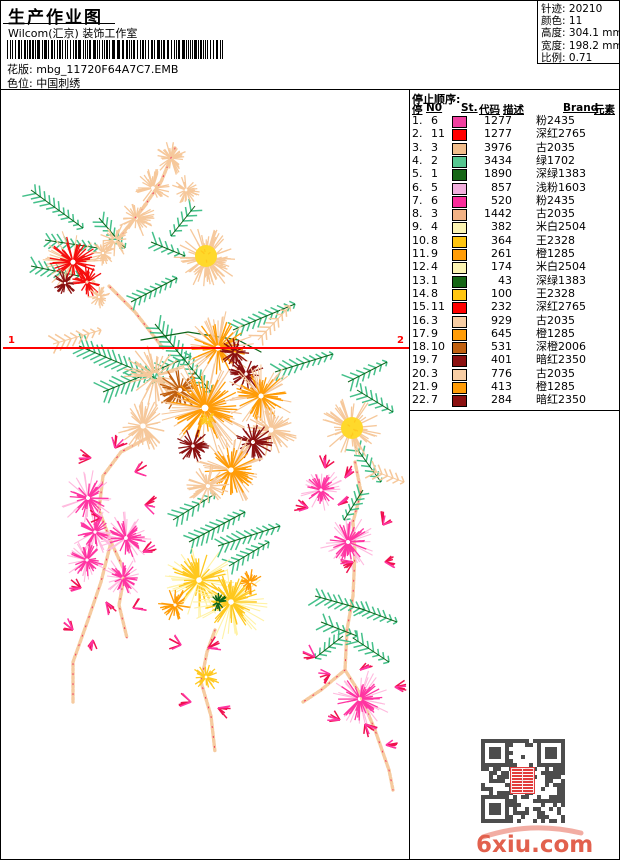 The image size is (620, 860). Describe the element at coordinates (514, 373) in the screenshot. I see `table-row: 20. 3 776 古2035` at that location.